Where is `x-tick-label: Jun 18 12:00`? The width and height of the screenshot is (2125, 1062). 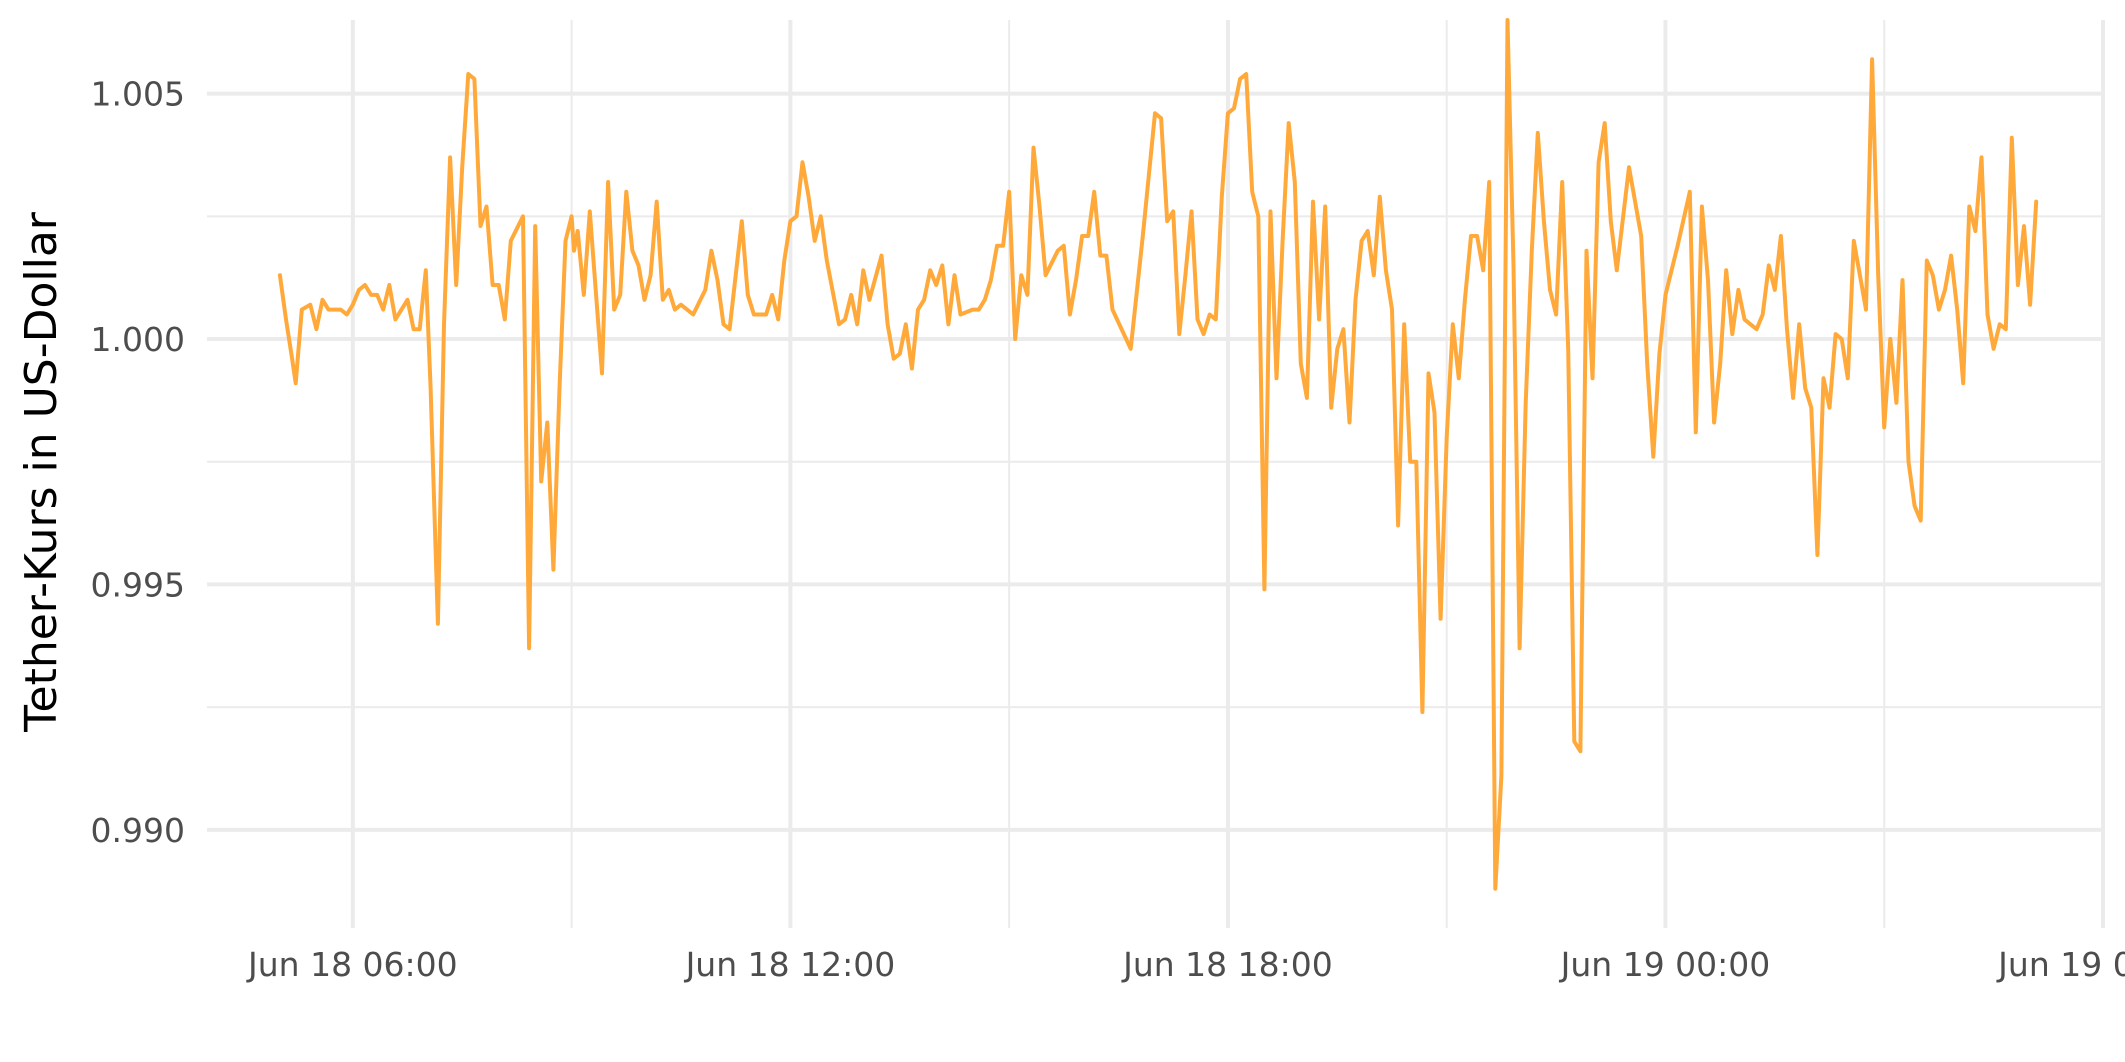 x-tick-label: Jun 18 12:00 is located at coordinates (790, 964).